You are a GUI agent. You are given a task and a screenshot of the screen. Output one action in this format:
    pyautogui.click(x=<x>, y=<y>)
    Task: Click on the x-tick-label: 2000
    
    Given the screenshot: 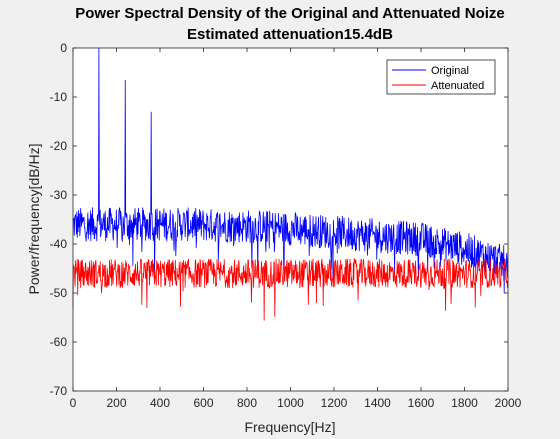 What is the action you would take?
    pyautogui.click(x=508, y=403)
    